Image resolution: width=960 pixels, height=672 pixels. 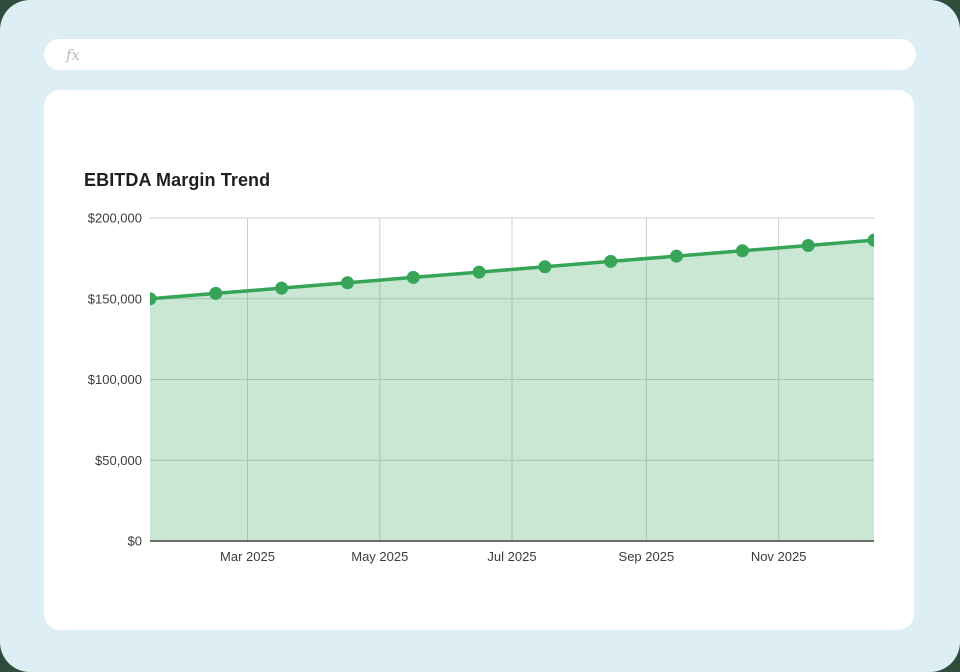 What do you see at coordinates (779, 556) in the screenshot?
I see `x-tick-label: Nov 2025` at bounding box center [779, 556].